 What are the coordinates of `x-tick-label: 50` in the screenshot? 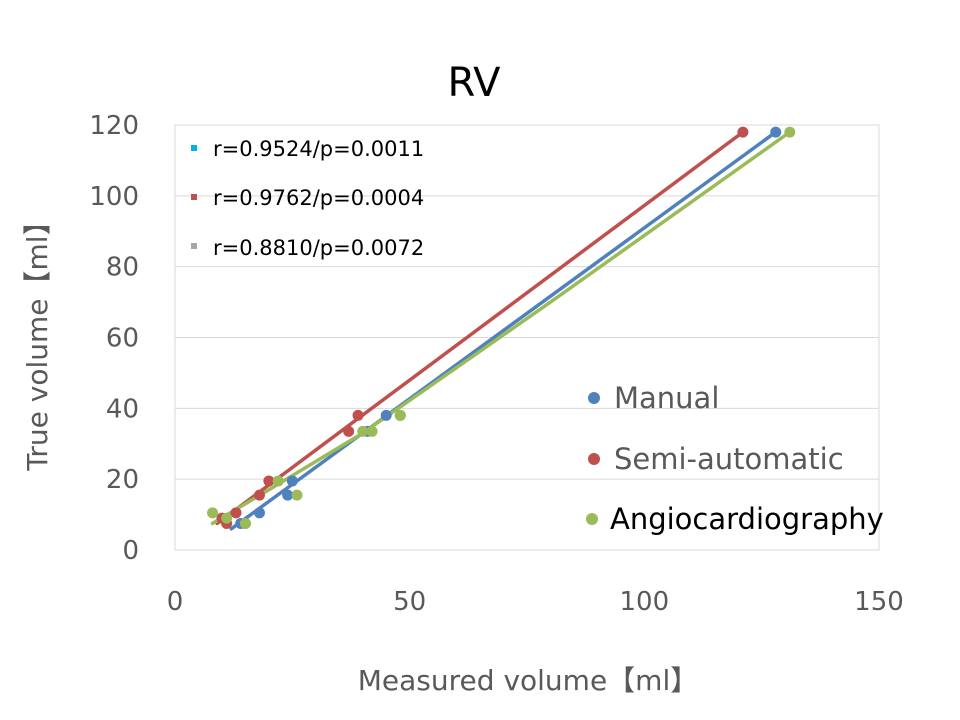 It's located at (409, 602).